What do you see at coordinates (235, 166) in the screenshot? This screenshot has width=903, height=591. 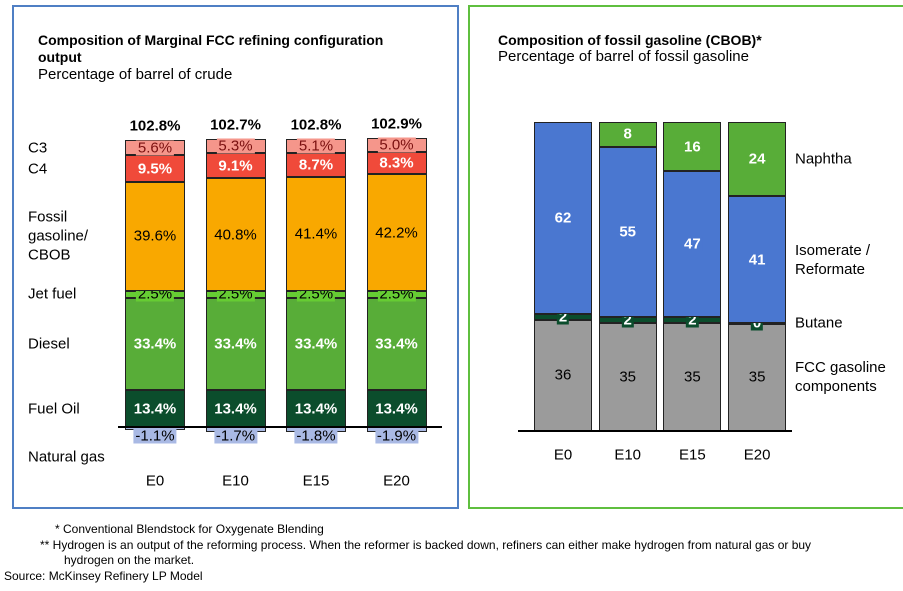 I see `value-label: 9.1%` at bounding box center [235, 166].